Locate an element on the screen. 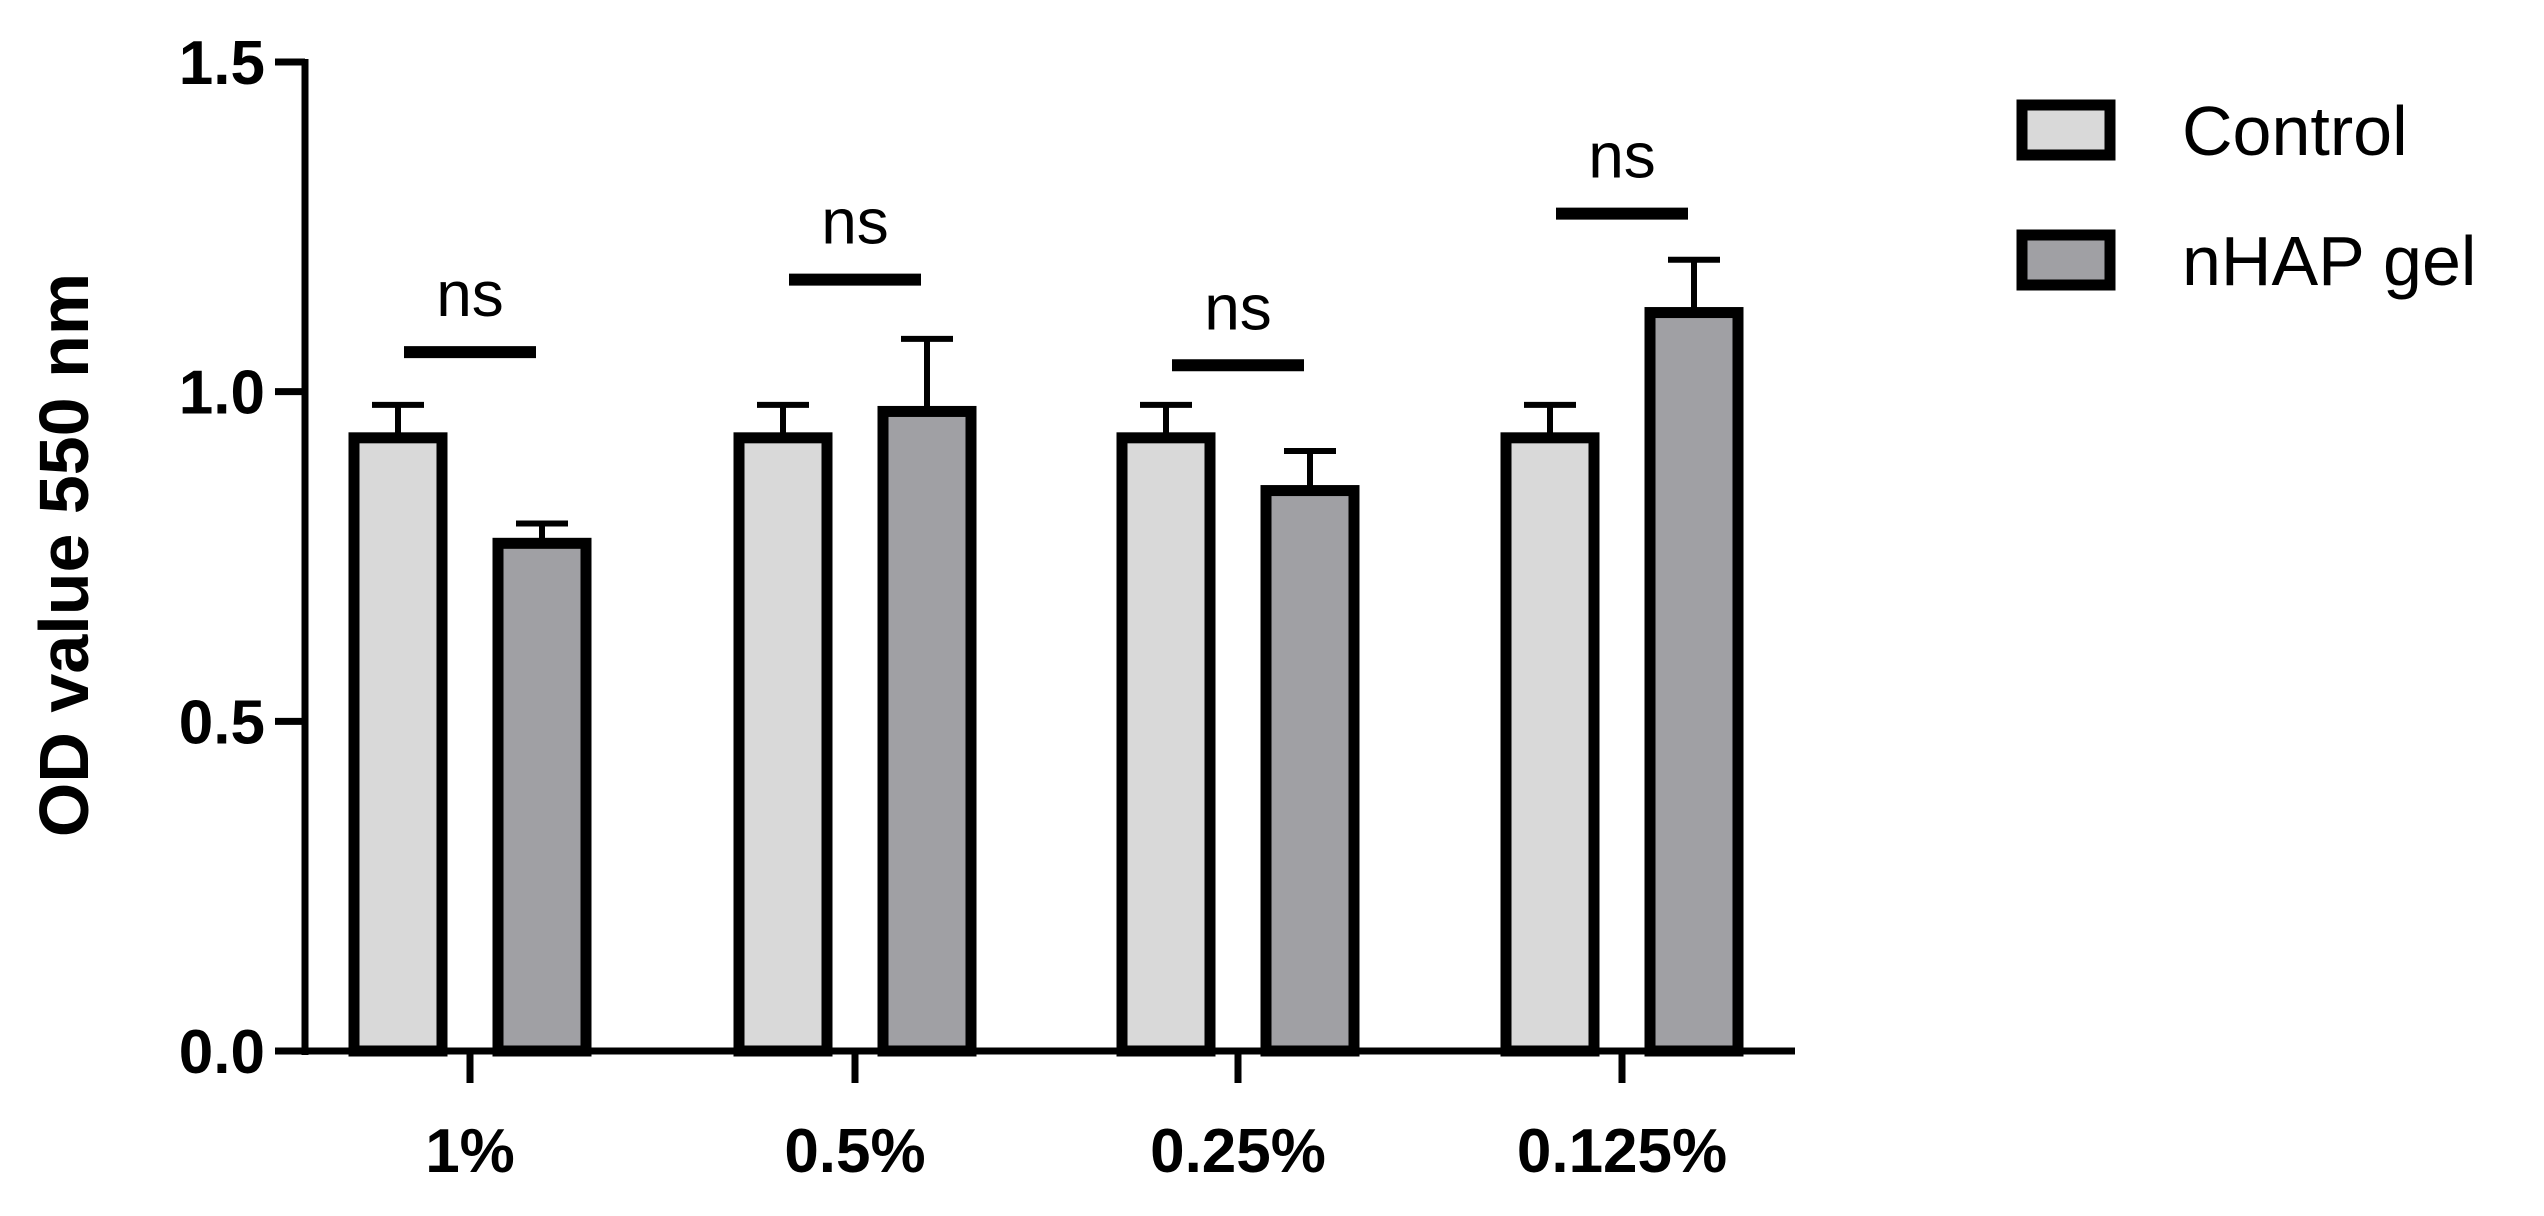 This screenshot has height=1216, width=2544. significance-annotations: ns ns ns ns is located at coordinates (1046, 246).